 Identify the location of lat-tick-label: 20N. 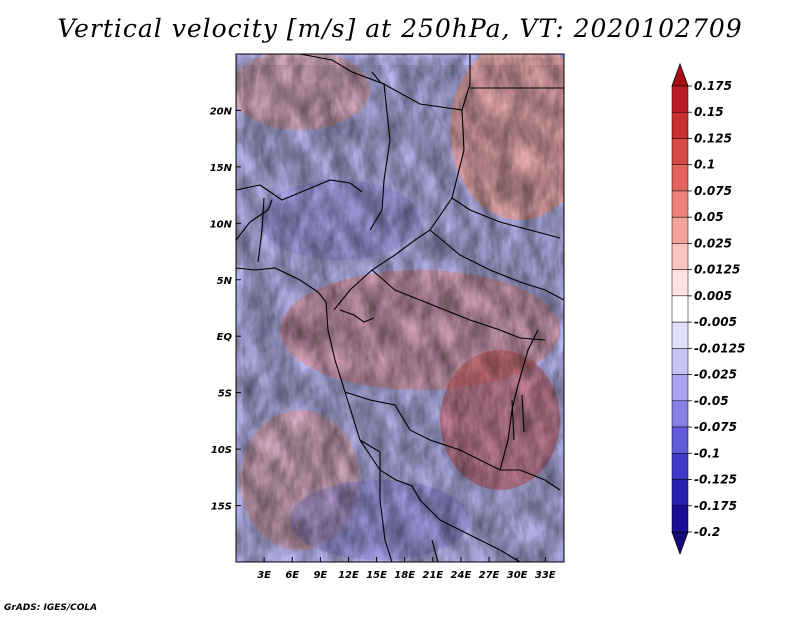
(221, 111).